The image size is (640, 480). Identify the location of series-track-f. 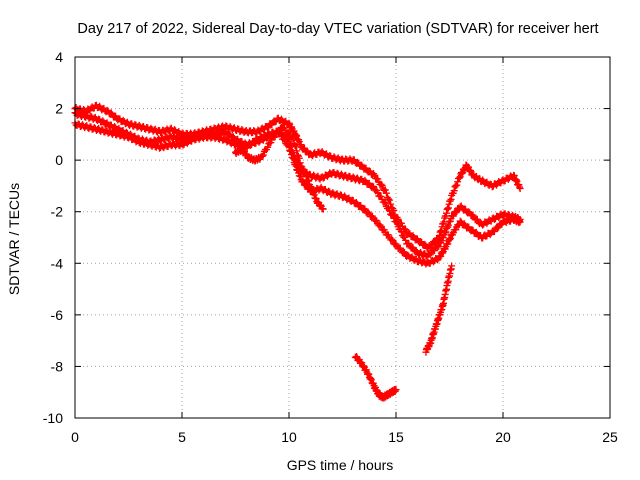
(439, 309).